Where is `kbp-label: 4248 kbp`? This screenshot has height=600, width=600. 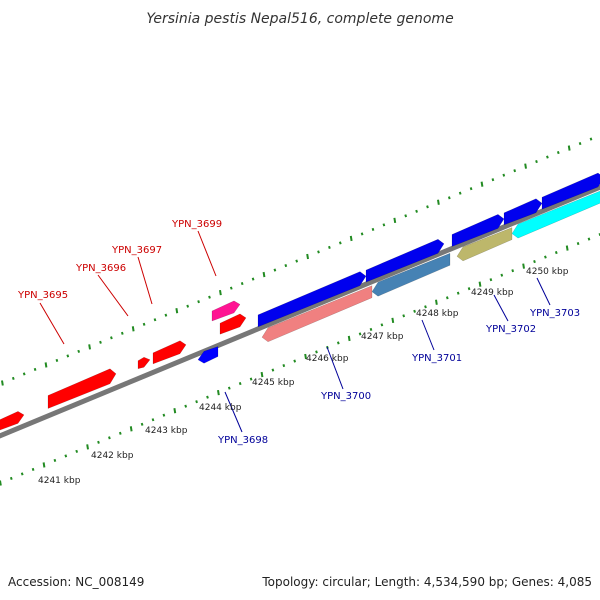
kbp-label: 4248 kbp is located at coordinates (437, 314).